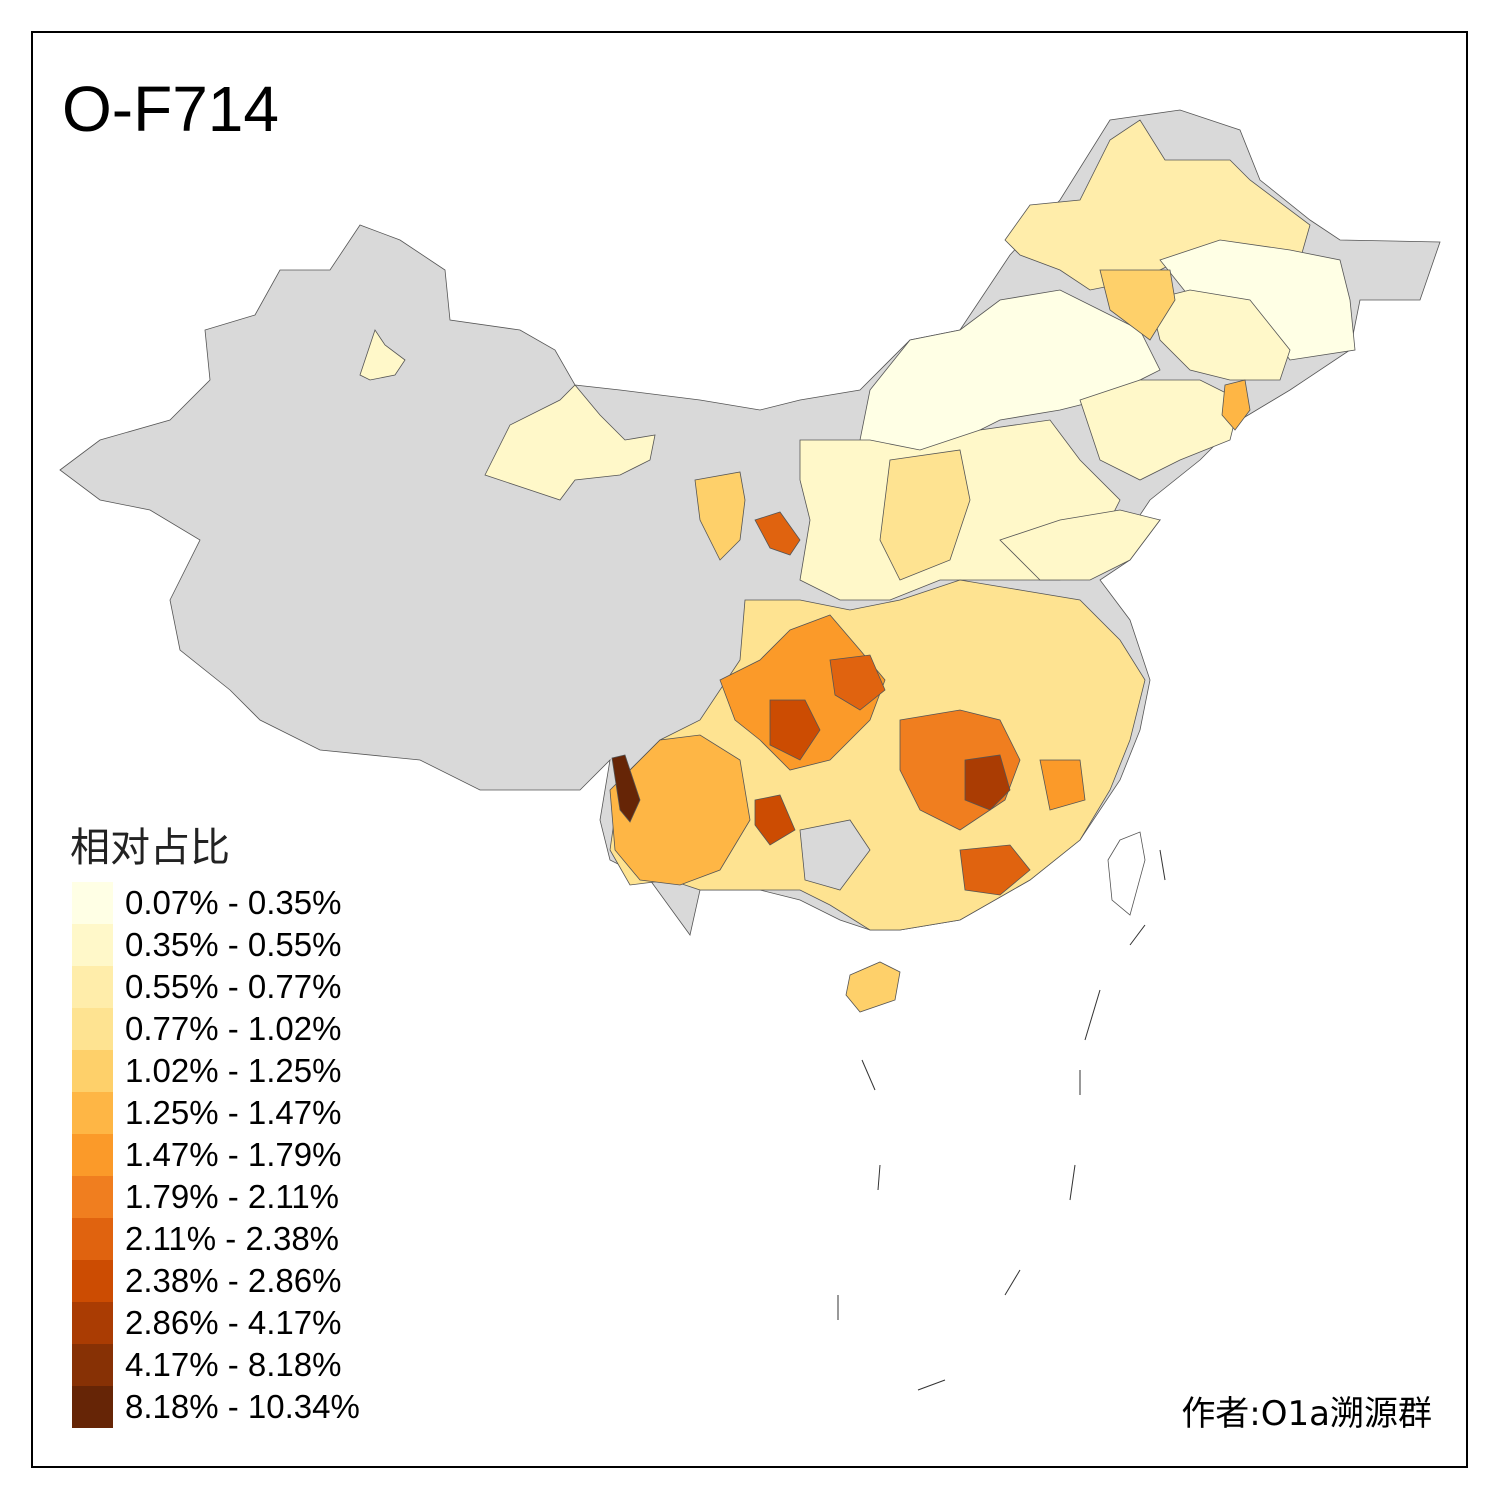 The image size is (1500, 1500). Describe the element at coordinates (802, 692) in the screenshot. I see `region-sichuan-orange` at that location.